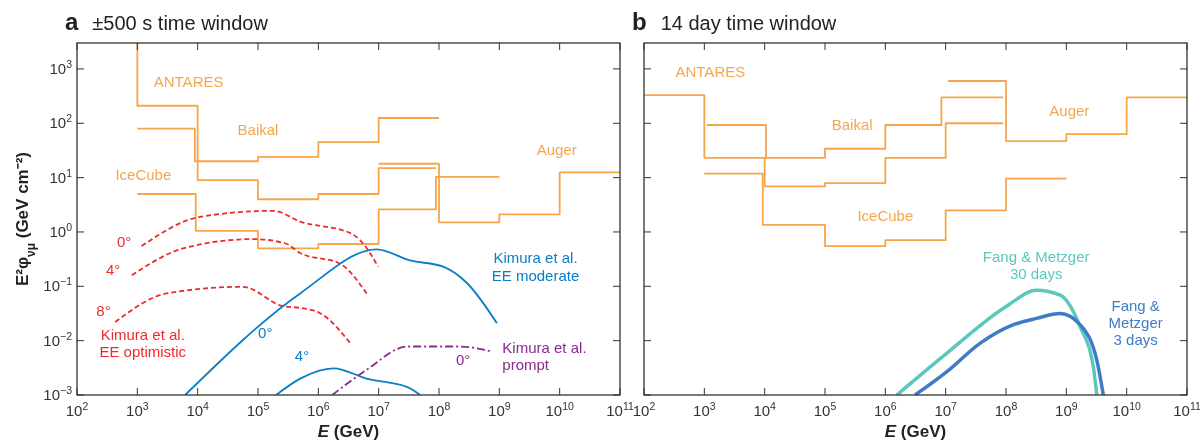  What do you see at coordinates (1135, 322) in the screenshot?
I see `series-label: Fang & Metzger 3 days` at bounding box center [1135, 322].